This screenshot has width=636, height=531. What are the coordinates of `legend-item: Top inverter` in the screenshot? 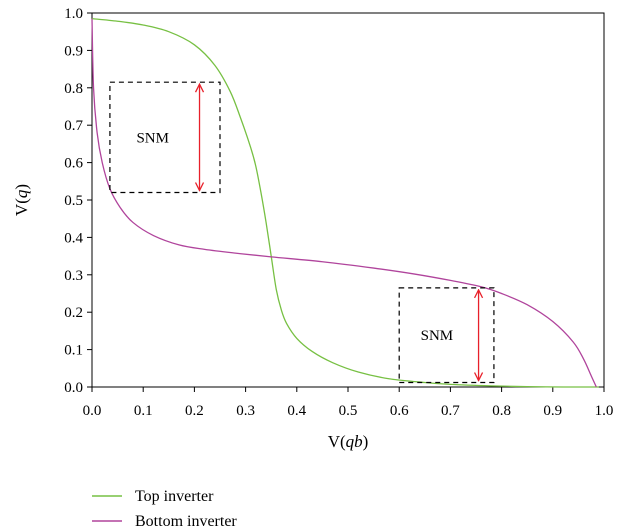 It's located at (153, 496).